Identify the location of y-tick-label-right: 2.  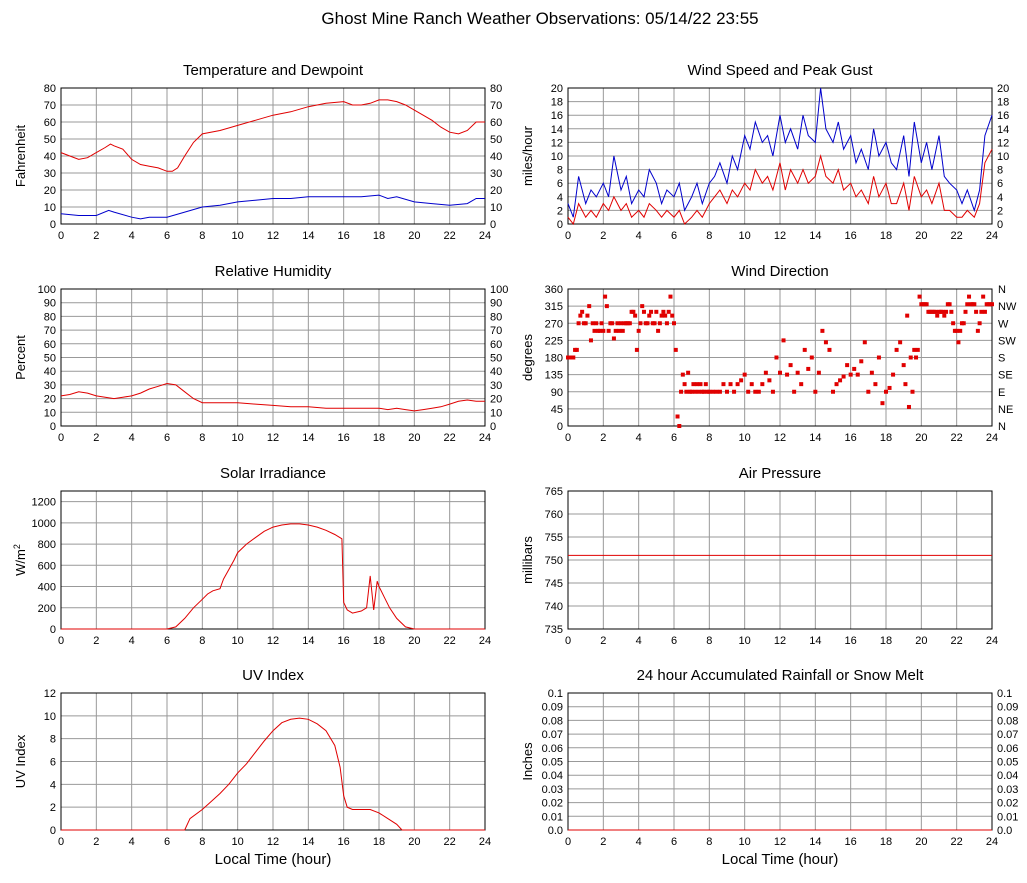
(1000, 211).